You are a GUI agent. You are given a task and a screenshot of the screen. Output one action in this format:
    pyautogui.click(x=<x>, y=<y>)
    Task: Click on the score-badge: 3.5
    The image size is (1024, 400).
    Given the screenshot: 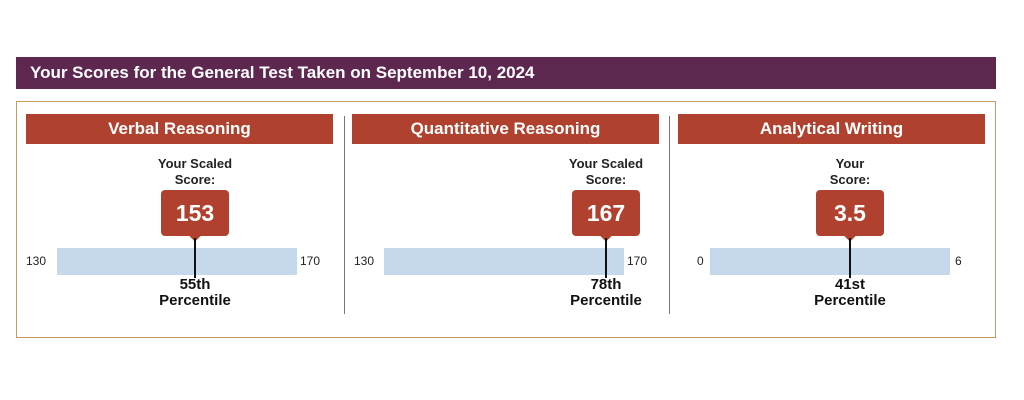 What is the action you would take?
    pyautogui.click(x=849, y=213)
    